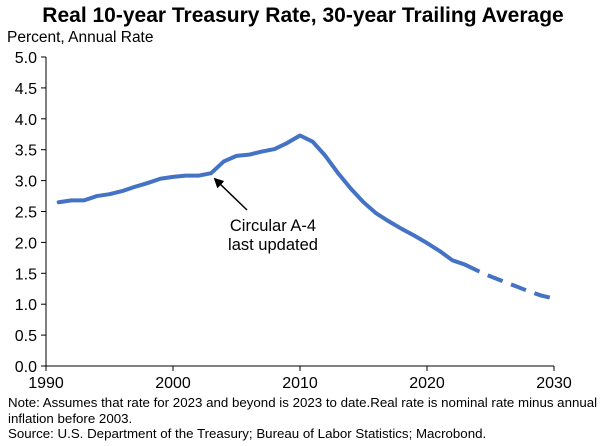 The height and width of the screenshot is (446, 600). What do you see at coordinates (26, 213) in the screenshot?
I see `y-tick-label: 2.5` at bounding box center [26, 213].